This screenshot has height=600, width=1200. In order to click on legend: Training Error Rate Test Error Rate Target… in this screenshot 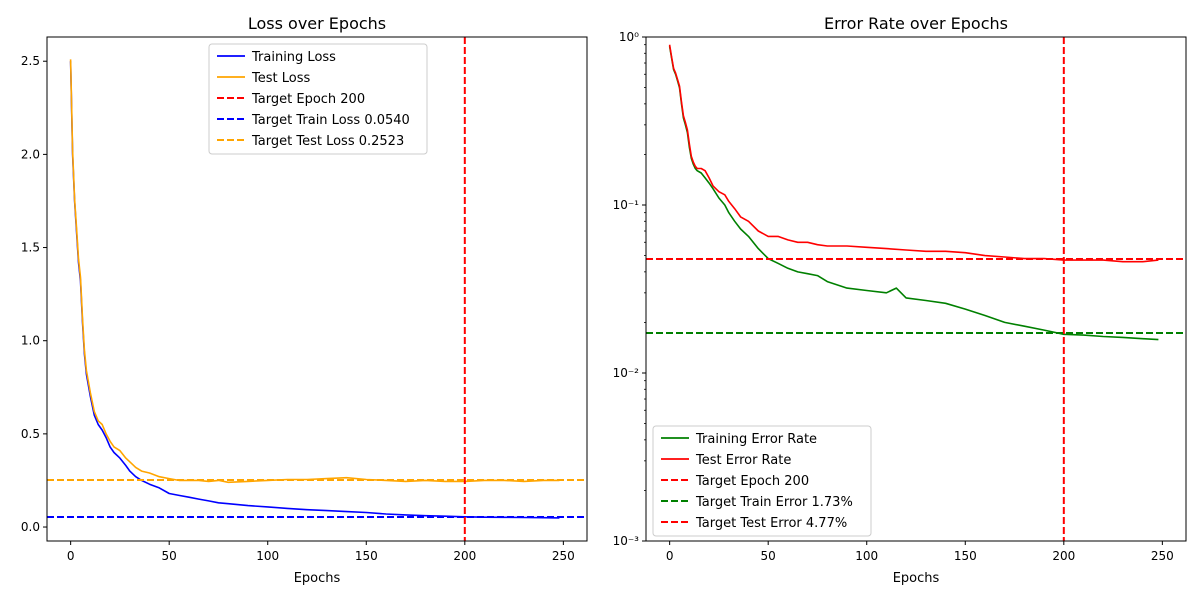, I will do `click(762, 481)`.